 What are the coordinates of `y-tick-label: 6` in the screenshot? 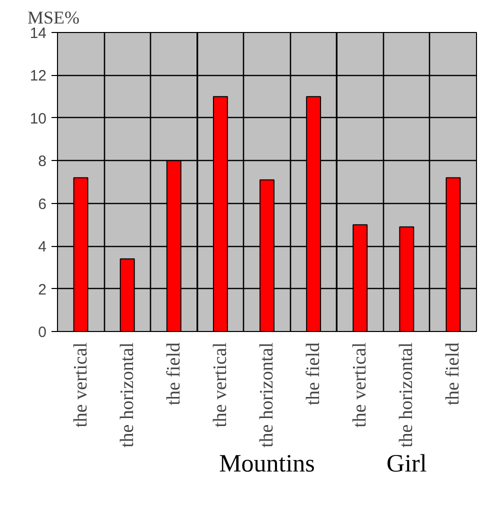 It's located at (42, 204).